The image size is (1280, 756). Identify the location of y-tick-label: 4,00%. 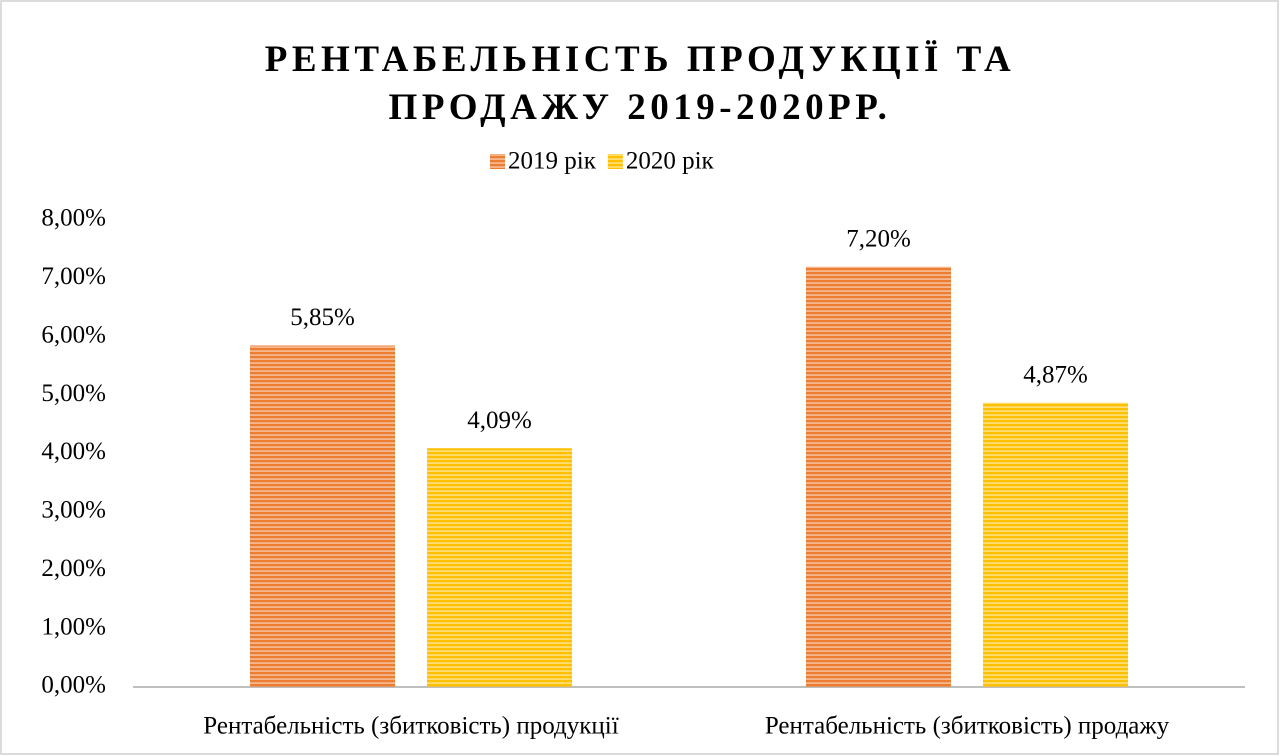
(73, 451).